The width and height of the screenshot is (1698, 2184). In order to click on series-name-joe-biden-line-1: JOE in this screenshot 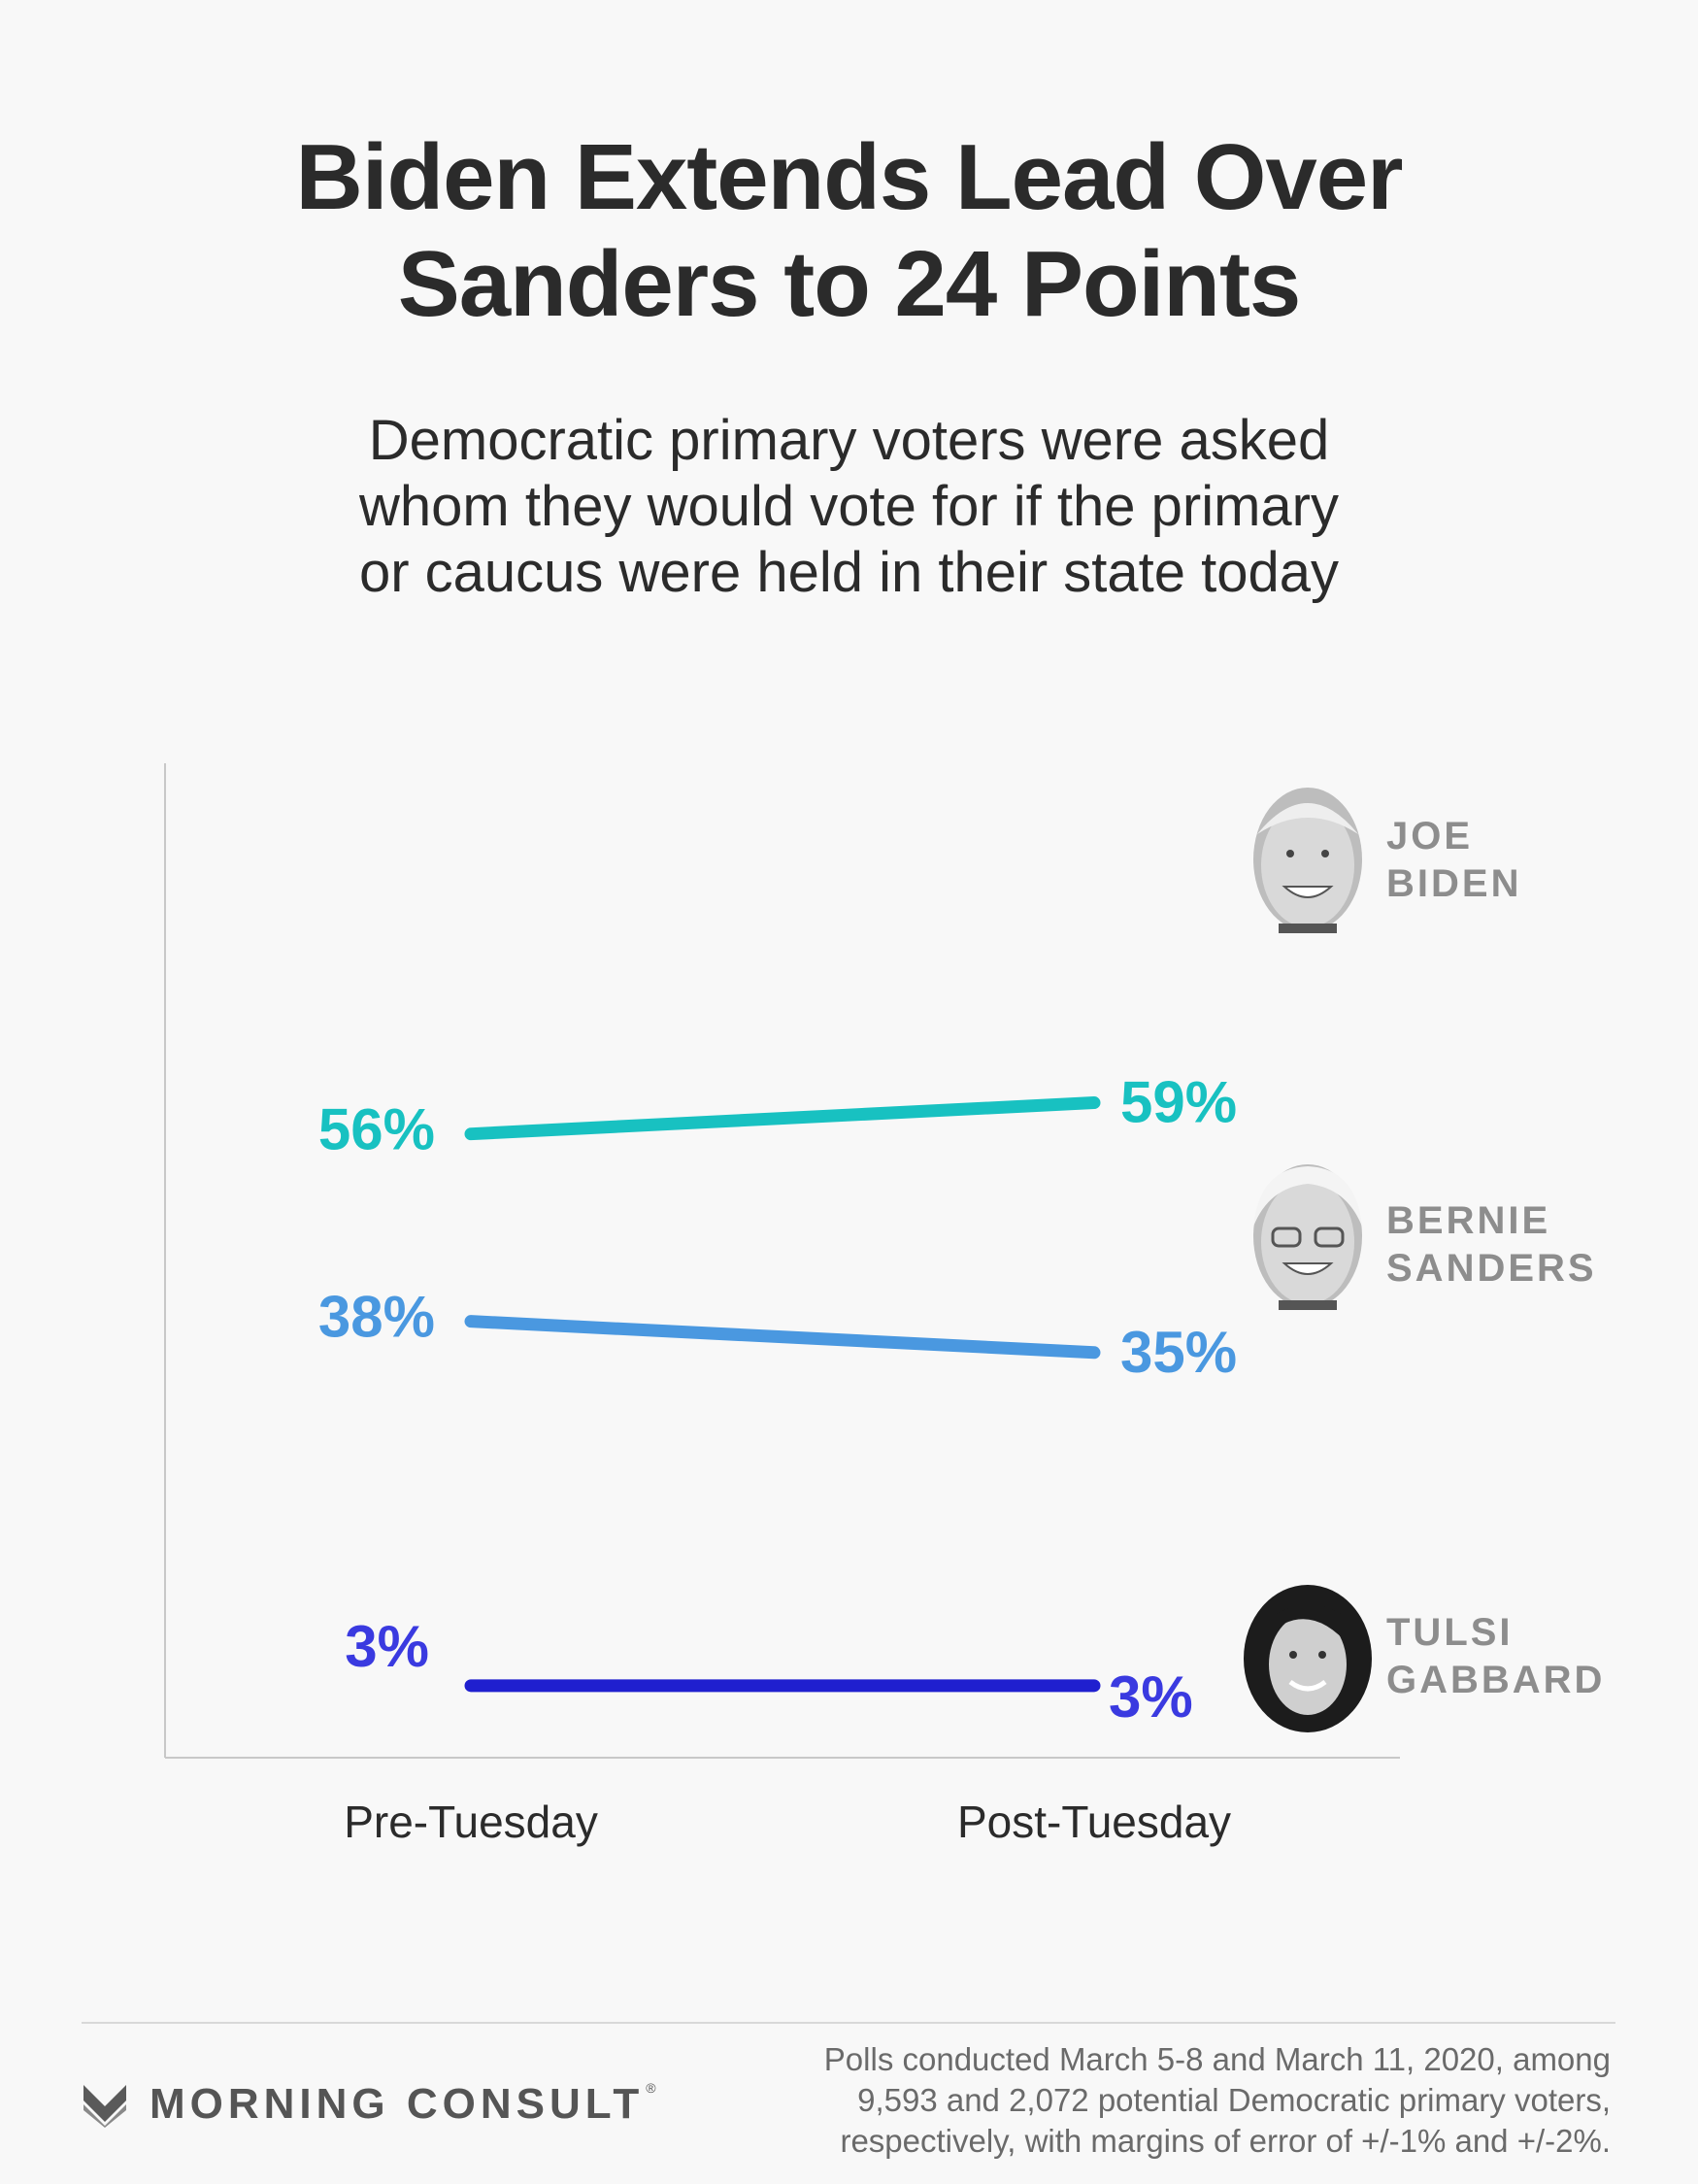, I will do `click(1429, 836)`.